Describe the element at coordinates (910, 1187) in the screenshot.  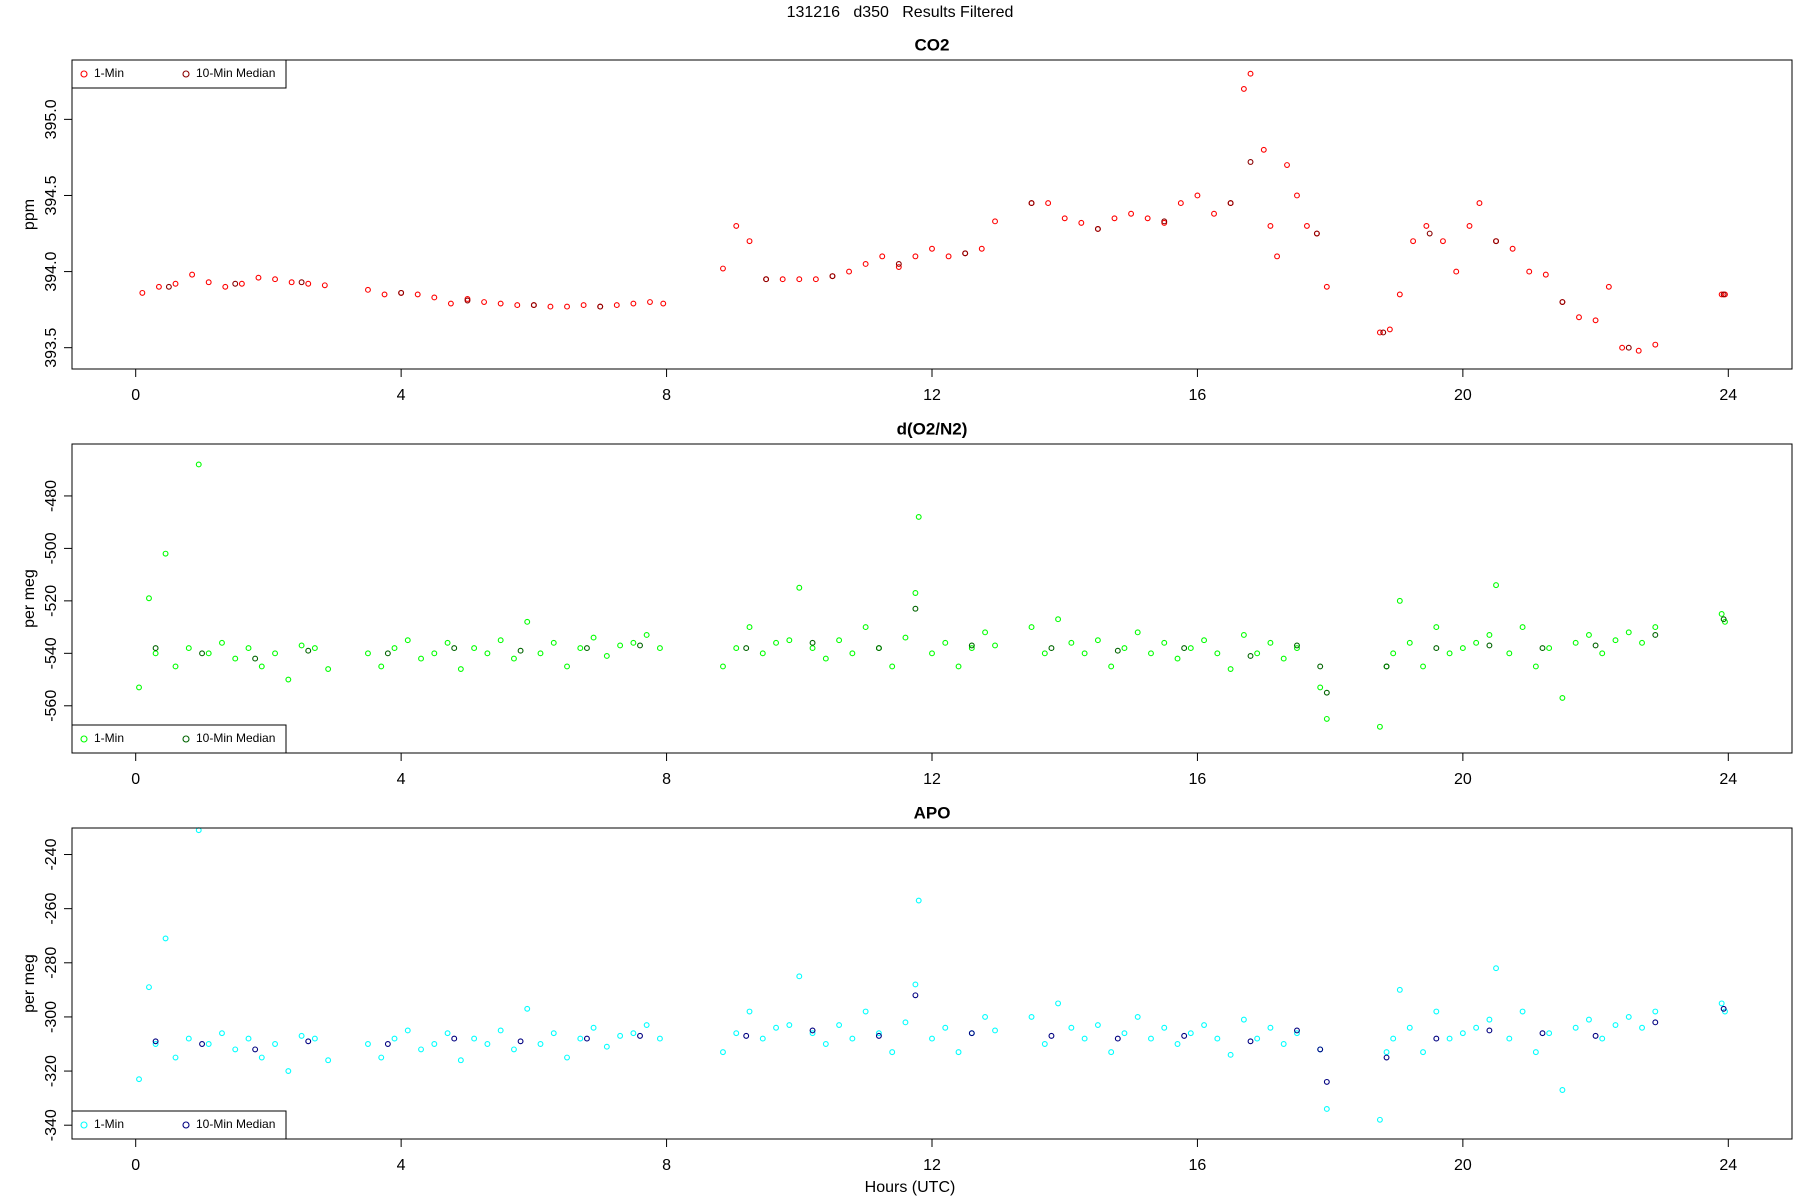
I see `x-axis-label: Hours (UTC)` at that location.